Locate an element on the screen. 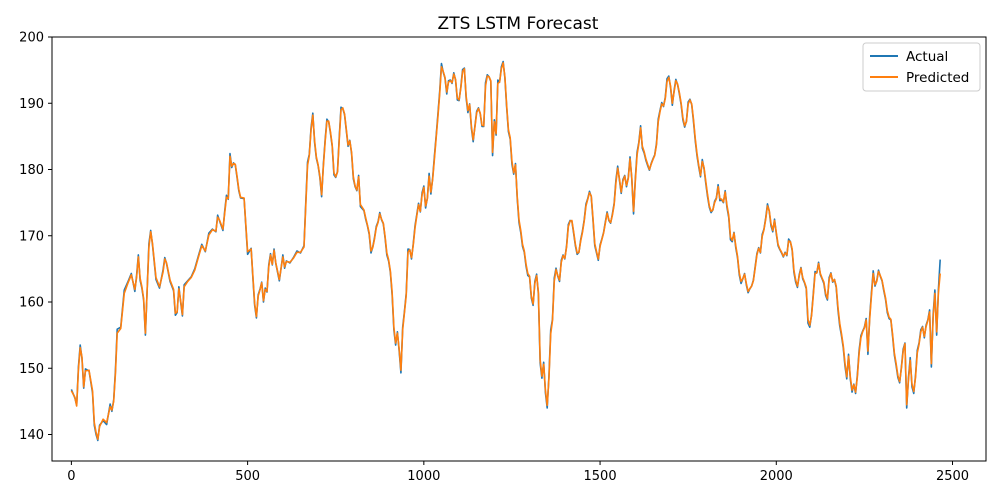 Image resolution: width=1000 pixels, height=504 pixels. y-tick-label: 160 is located at coordinates (31, 303).